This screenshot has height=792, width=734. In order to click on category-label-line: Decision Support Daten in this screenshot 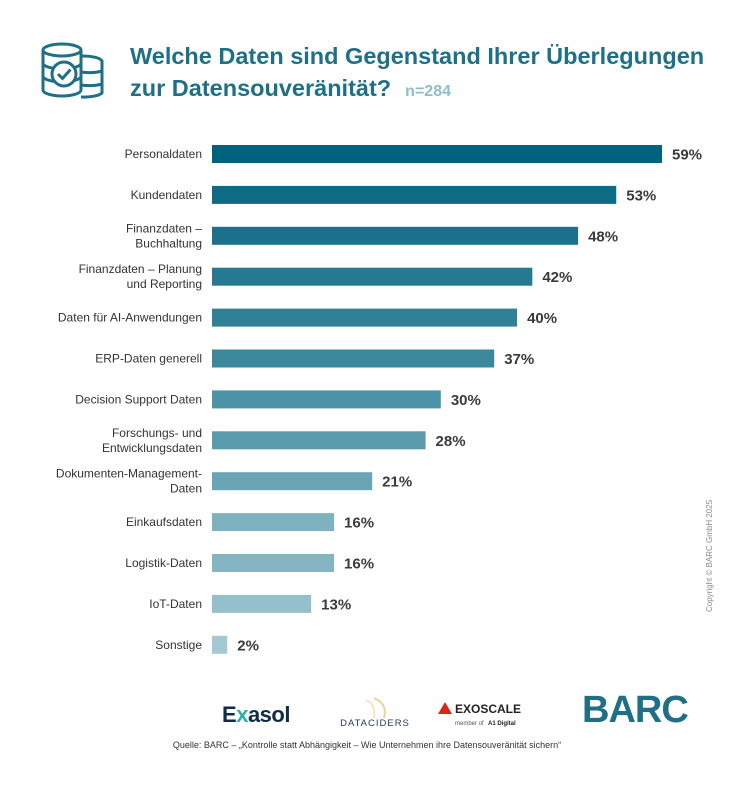, I will do `click(138, 399)`.